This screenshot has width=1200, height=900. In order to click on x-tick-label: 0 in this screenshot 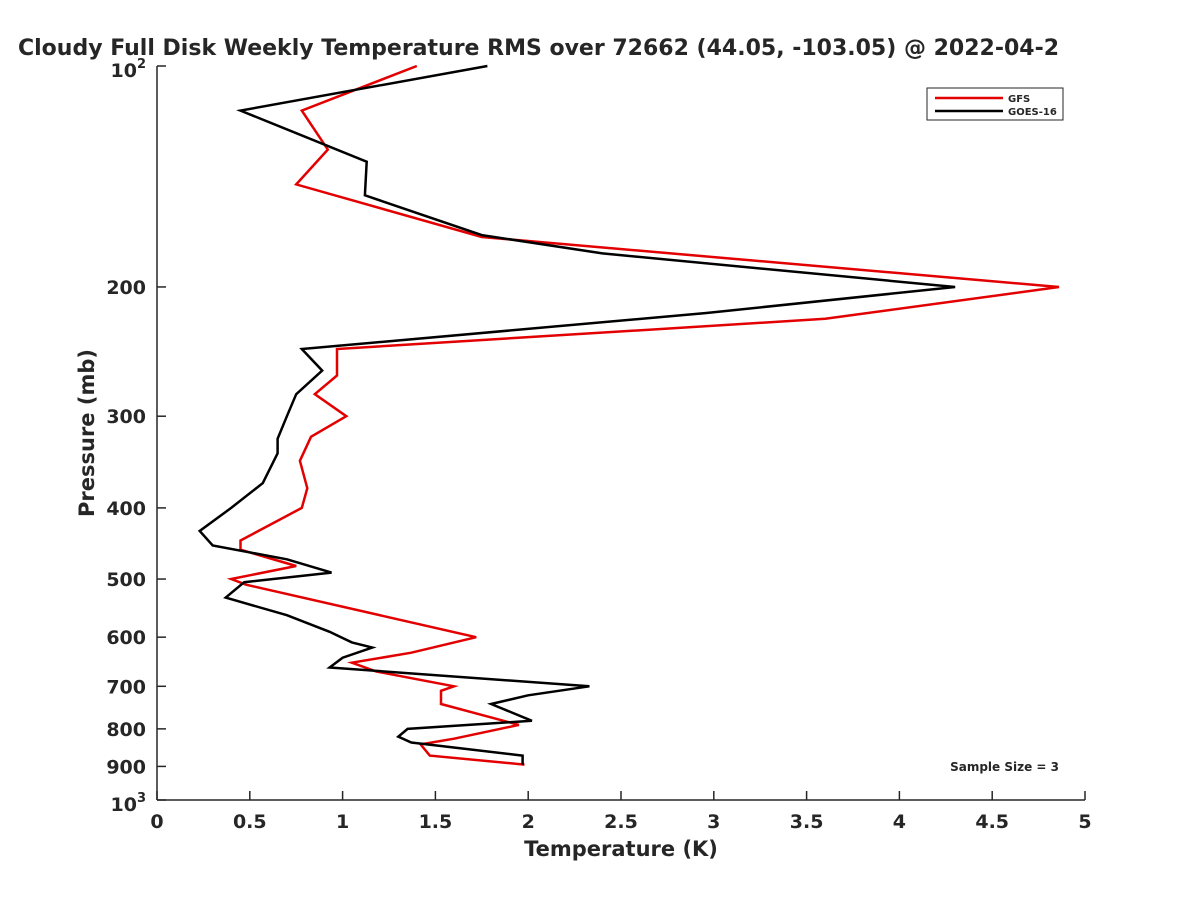, I will do `click(156, 822)`.